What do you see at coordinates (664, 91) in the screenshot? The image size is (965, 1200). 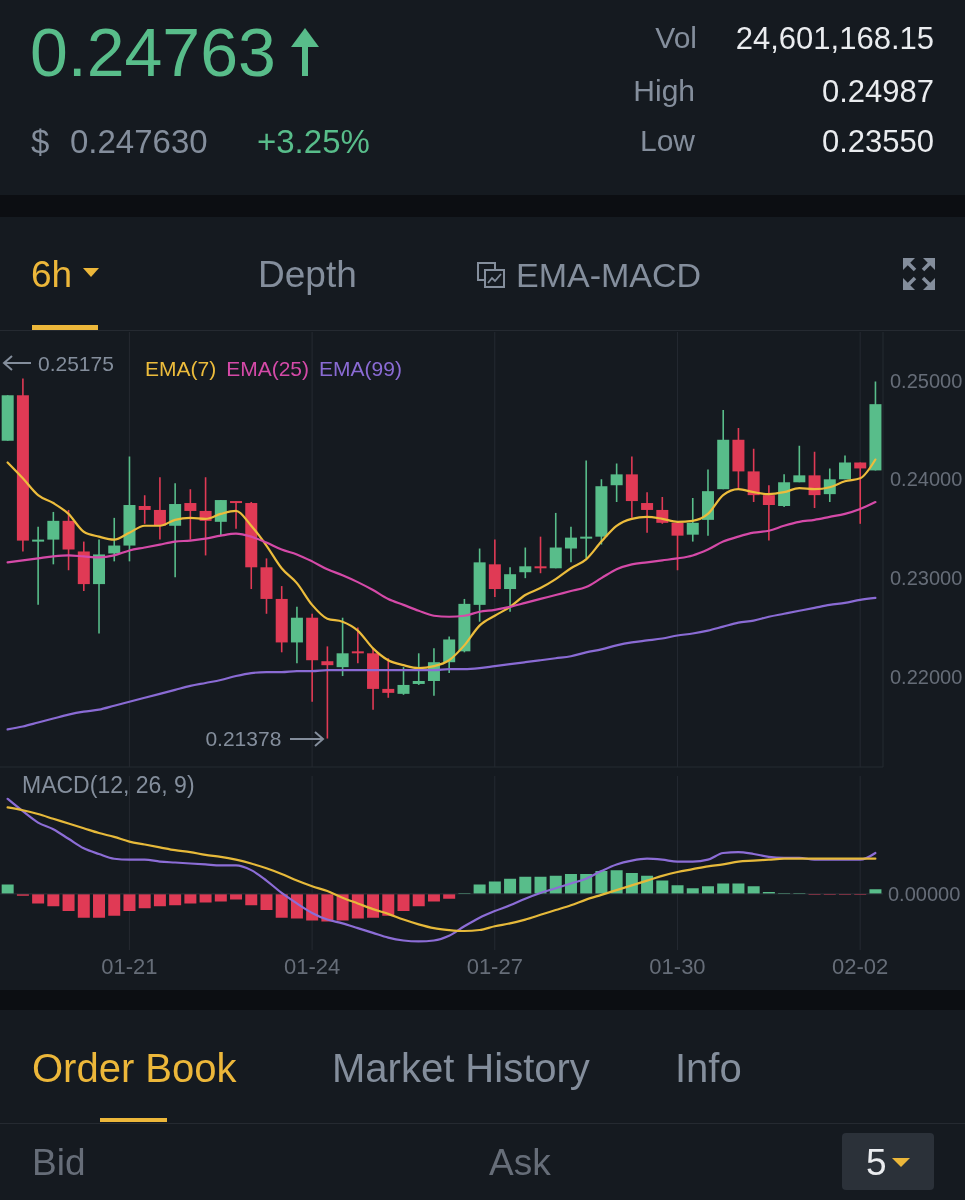 I see `text: High` at bounding box center [664, 91].